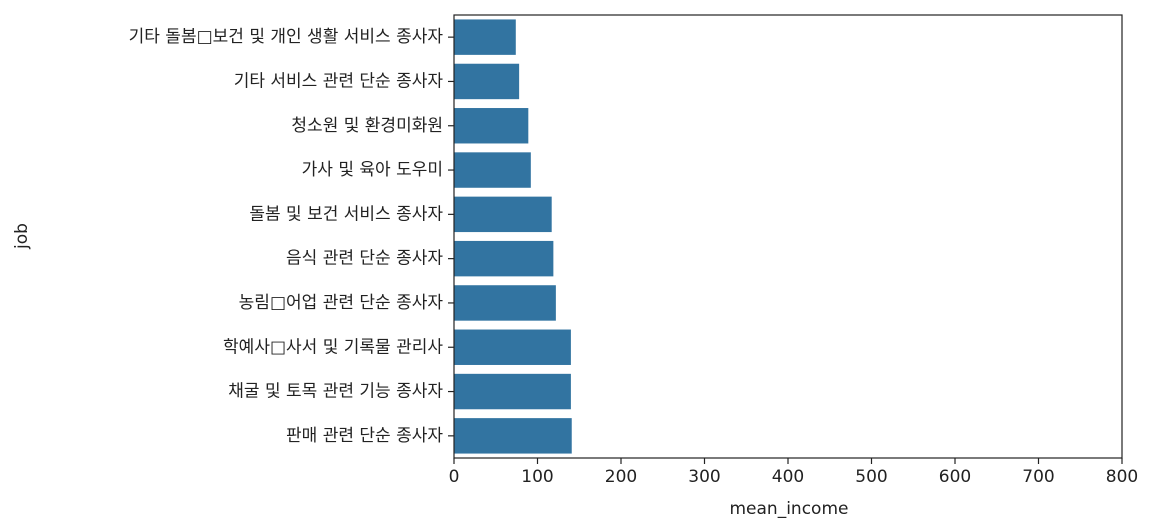 Image resolution: width=1158 pixels, height=532 pixels. Describe the element at coordinates (367, 126) in the screenshot. I see `y-tick-label: 청소원 및 환경미화원` at that location.